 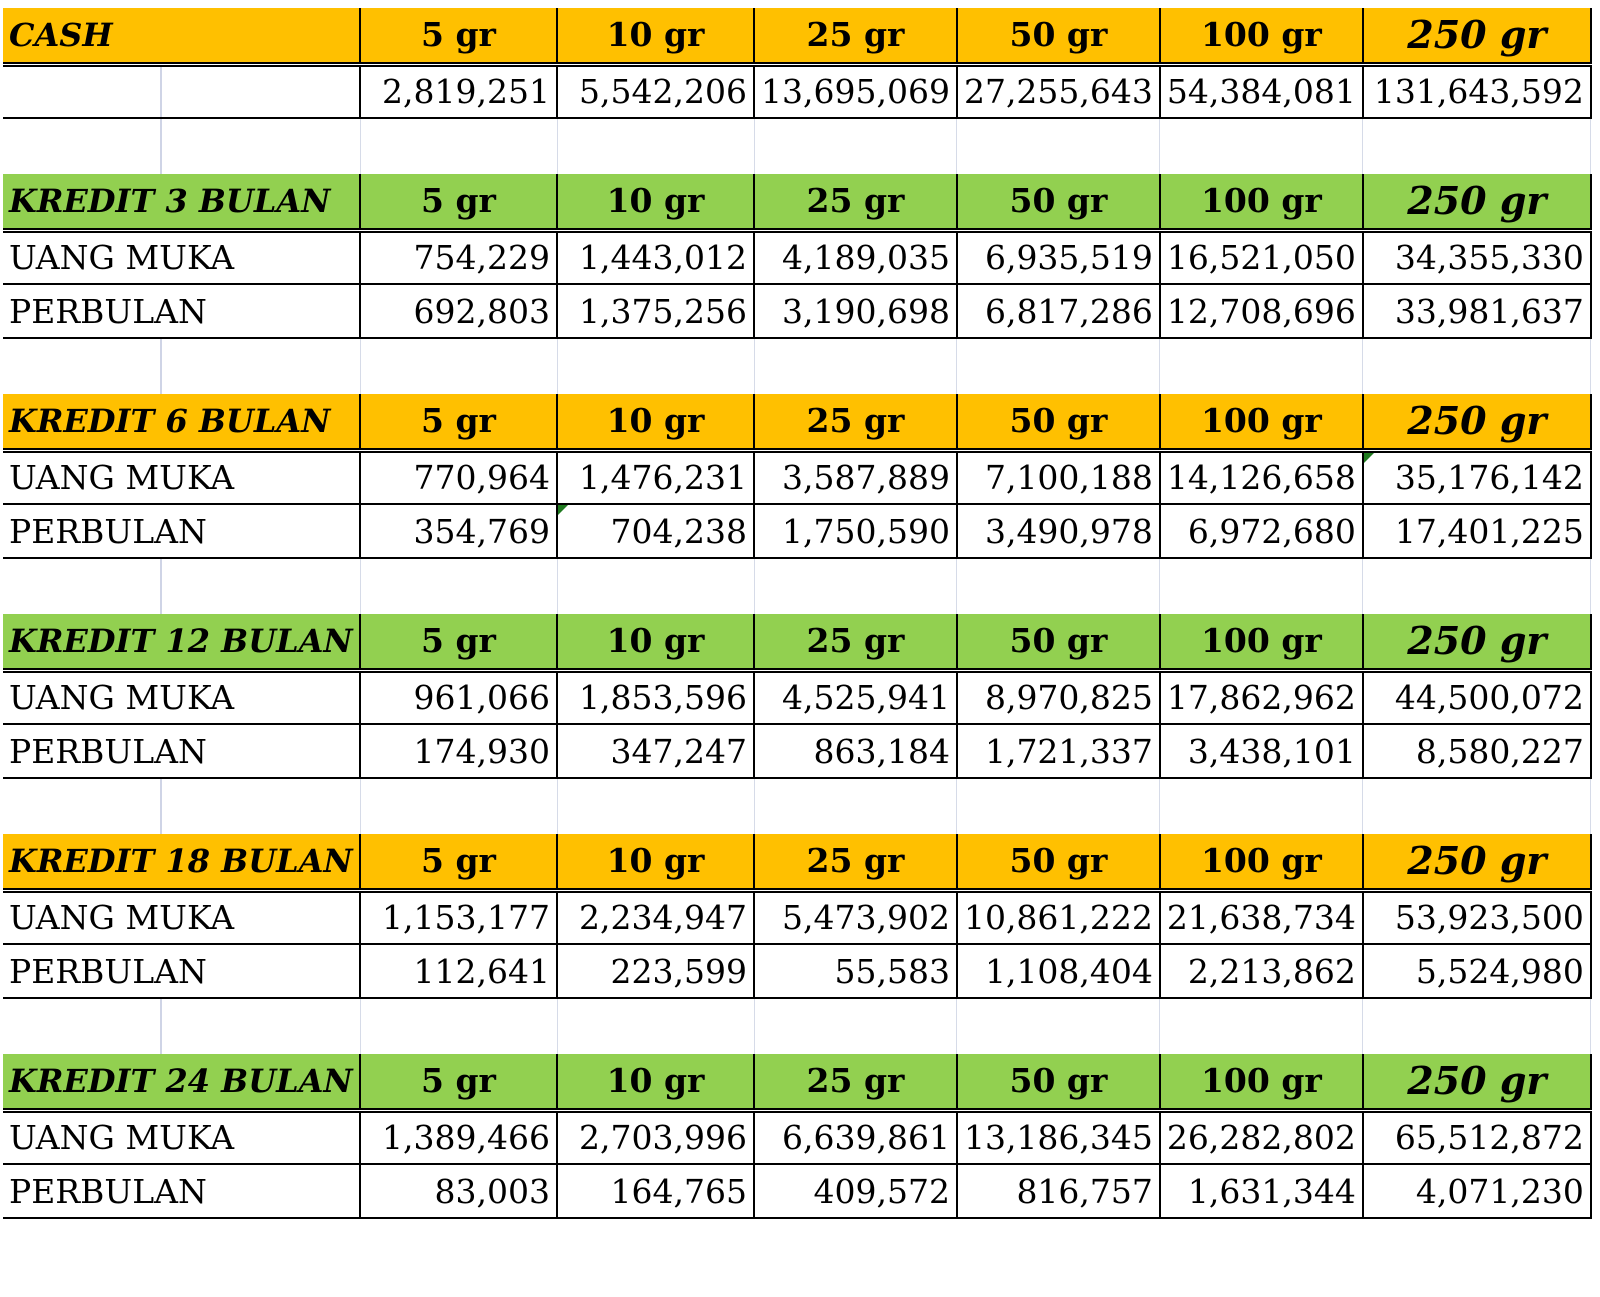 I want to click on value-cell: 3,587,889, so click(x=855, y=477).